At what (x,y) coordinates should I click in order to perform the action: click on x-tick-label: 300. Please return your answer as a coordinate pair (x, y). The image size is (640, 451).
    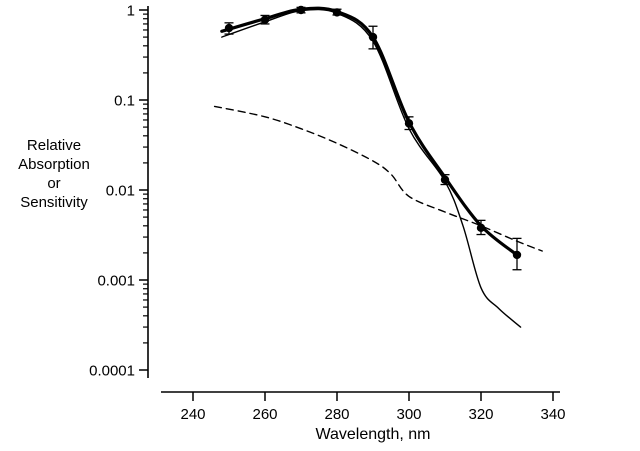
    Looking at the image, I should click on (408, 414).